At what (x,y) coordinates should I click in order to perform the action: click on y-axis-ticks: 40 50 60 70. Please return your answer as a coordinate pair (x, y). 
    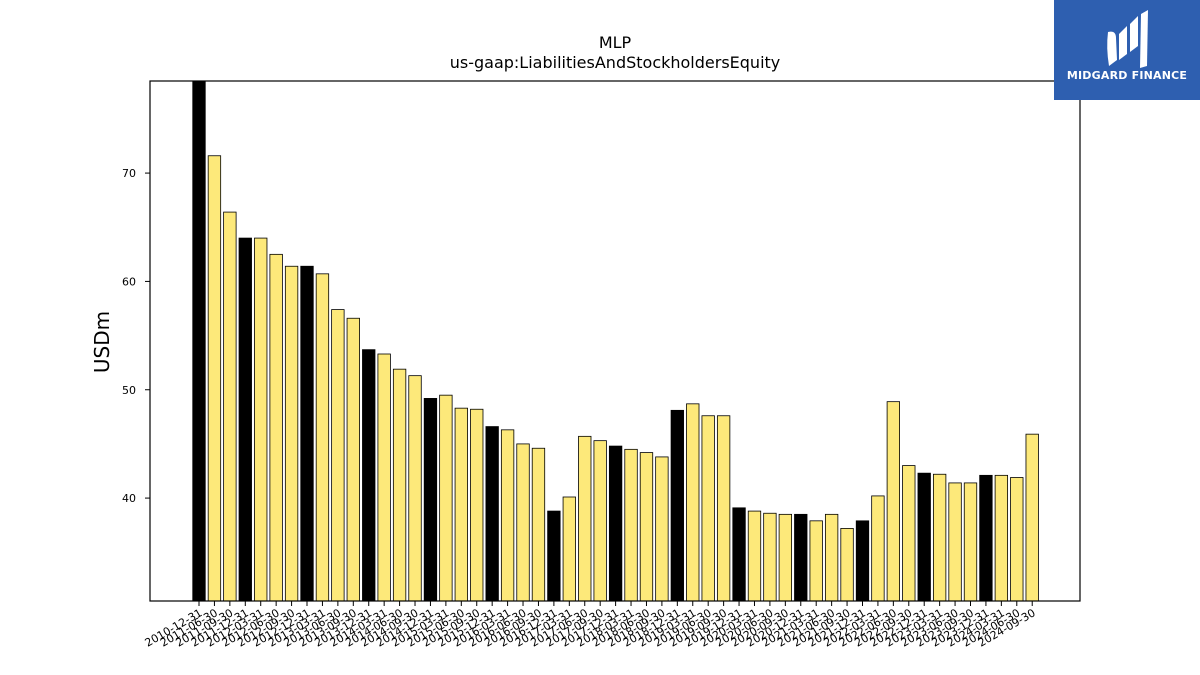
    Looking at the image, I should click on (136, 336).